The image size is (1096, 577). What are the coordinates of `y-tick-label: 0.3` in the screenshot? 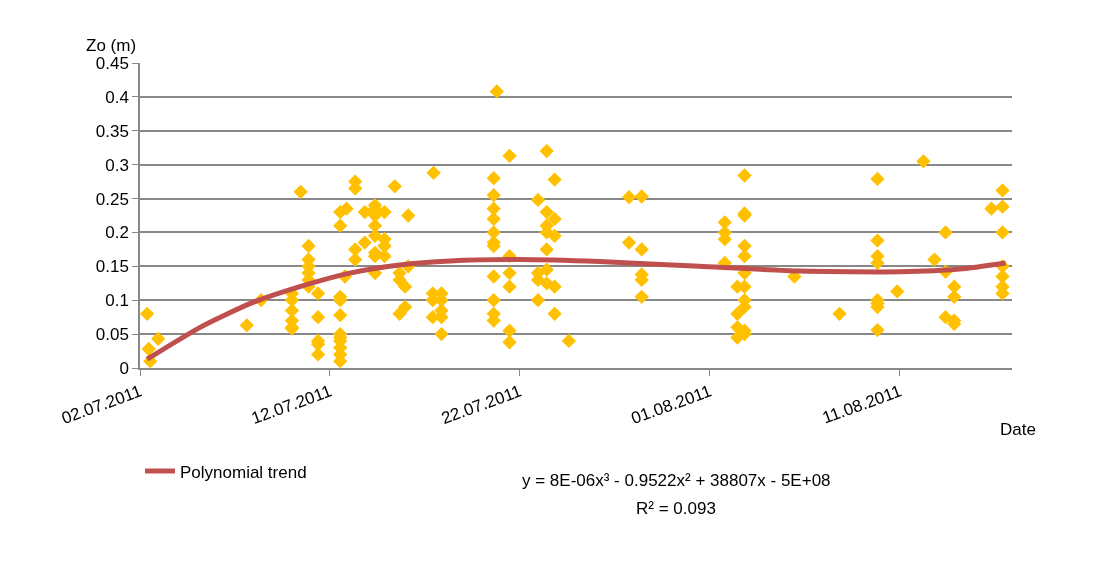 It's located at (117, 165).